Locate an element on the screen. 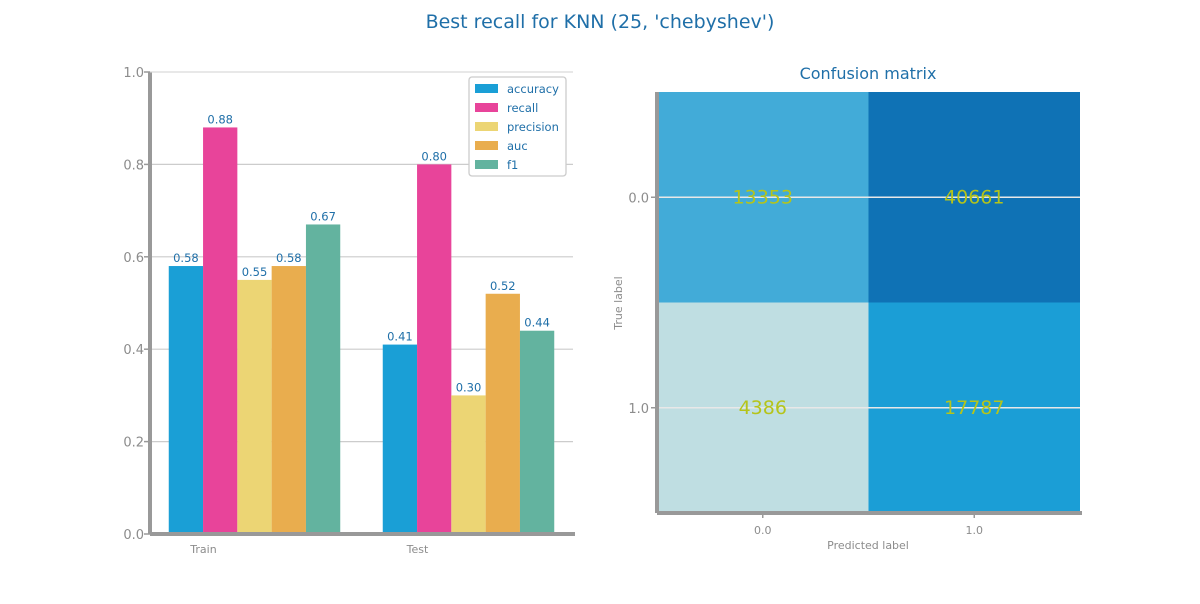 This screenshot has width=1200, height=604. bar-recall-test is located at coordinates (434, 349).